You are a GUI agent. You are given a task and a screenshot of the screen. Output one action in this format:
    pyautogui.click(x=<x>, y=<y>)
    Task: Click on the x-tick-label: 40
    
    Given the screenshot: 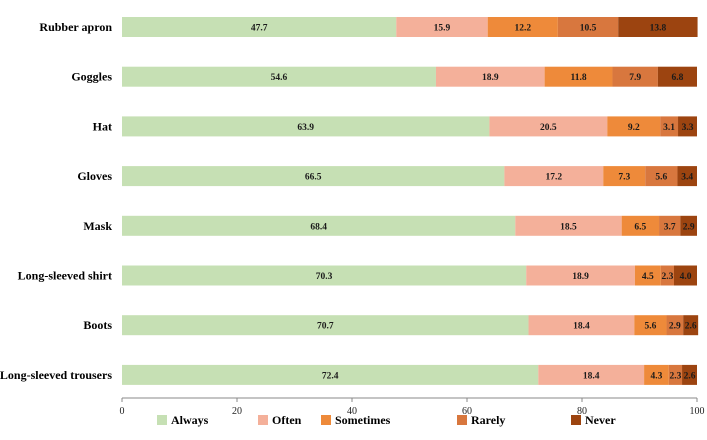 What is the action you would take?
    pyautogui.click(x=352, y=411)
    